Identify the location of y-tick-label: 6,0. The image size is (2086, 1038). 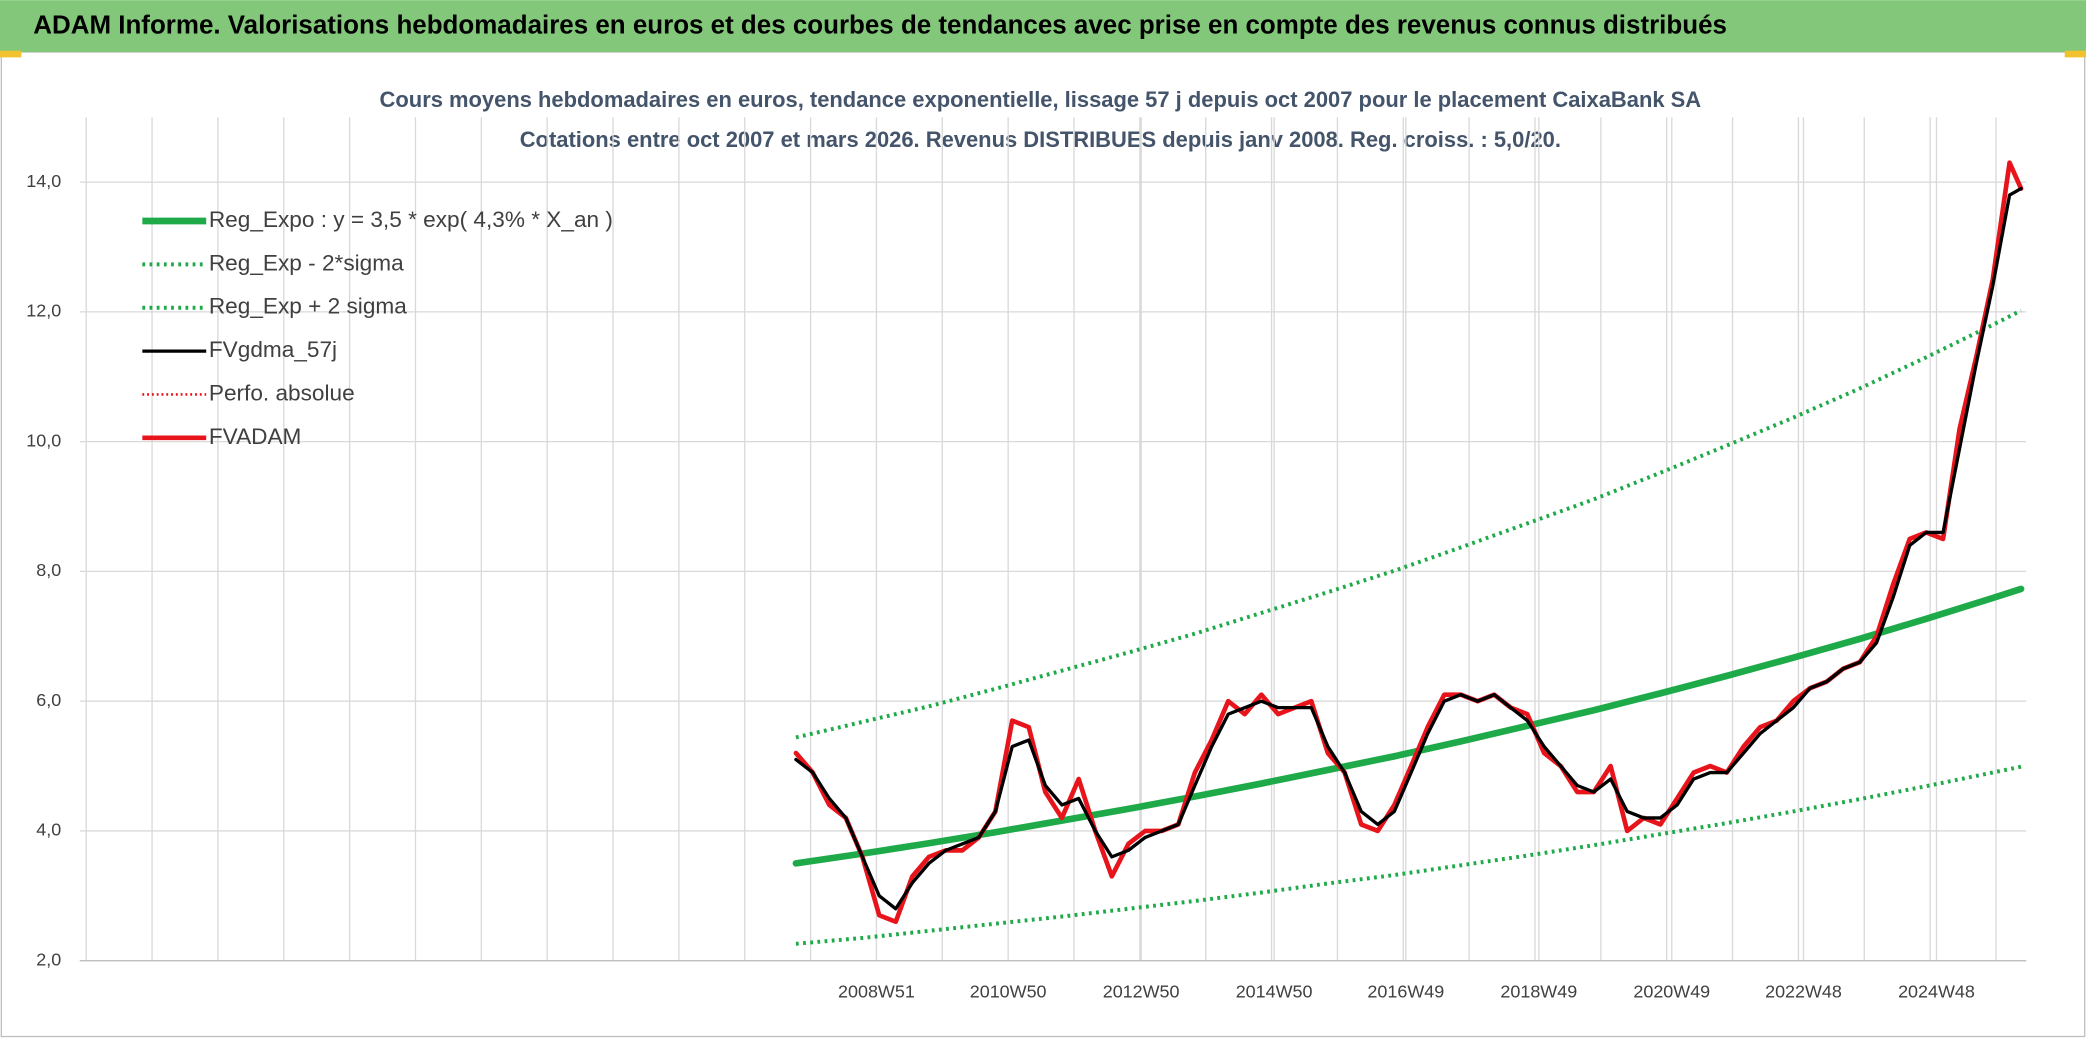
(48, 700).